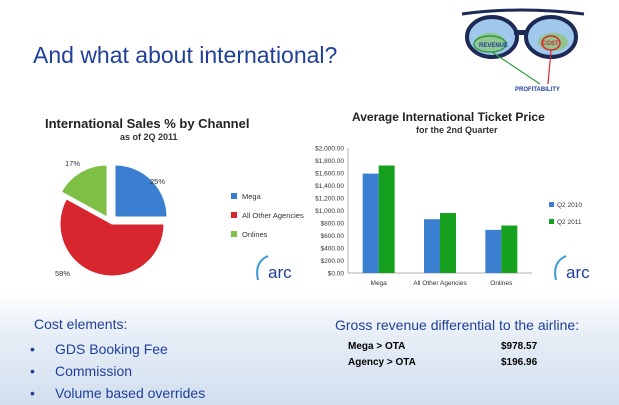 This screenshot has width=619, height=405. Describe the element at coordinates (329, 199) in the screenshot. I see `y-tick-label: $1,200.00` at that location.